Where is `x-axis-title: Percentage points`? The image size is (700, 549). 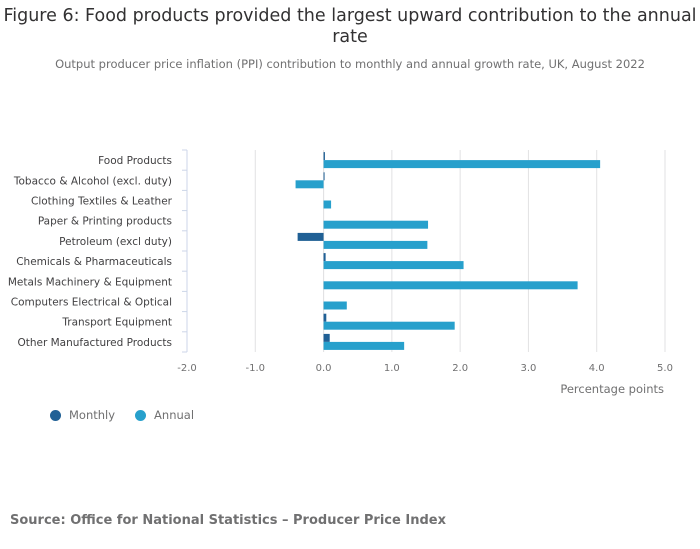
x-axis-title: Percentage points is located at coordinates (612, 389).